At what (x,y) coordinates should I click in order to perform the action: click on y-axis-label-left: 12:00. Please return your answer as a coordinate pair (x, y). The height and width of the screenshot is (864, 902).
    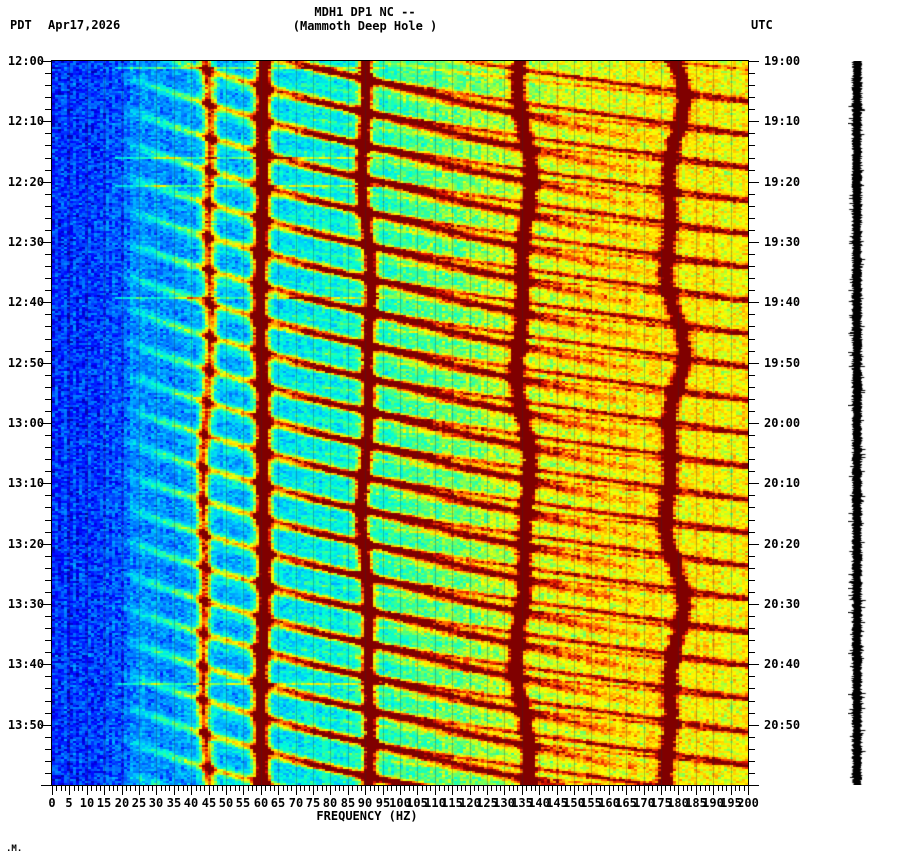
    Looking at the image, I should click on (25, 61).